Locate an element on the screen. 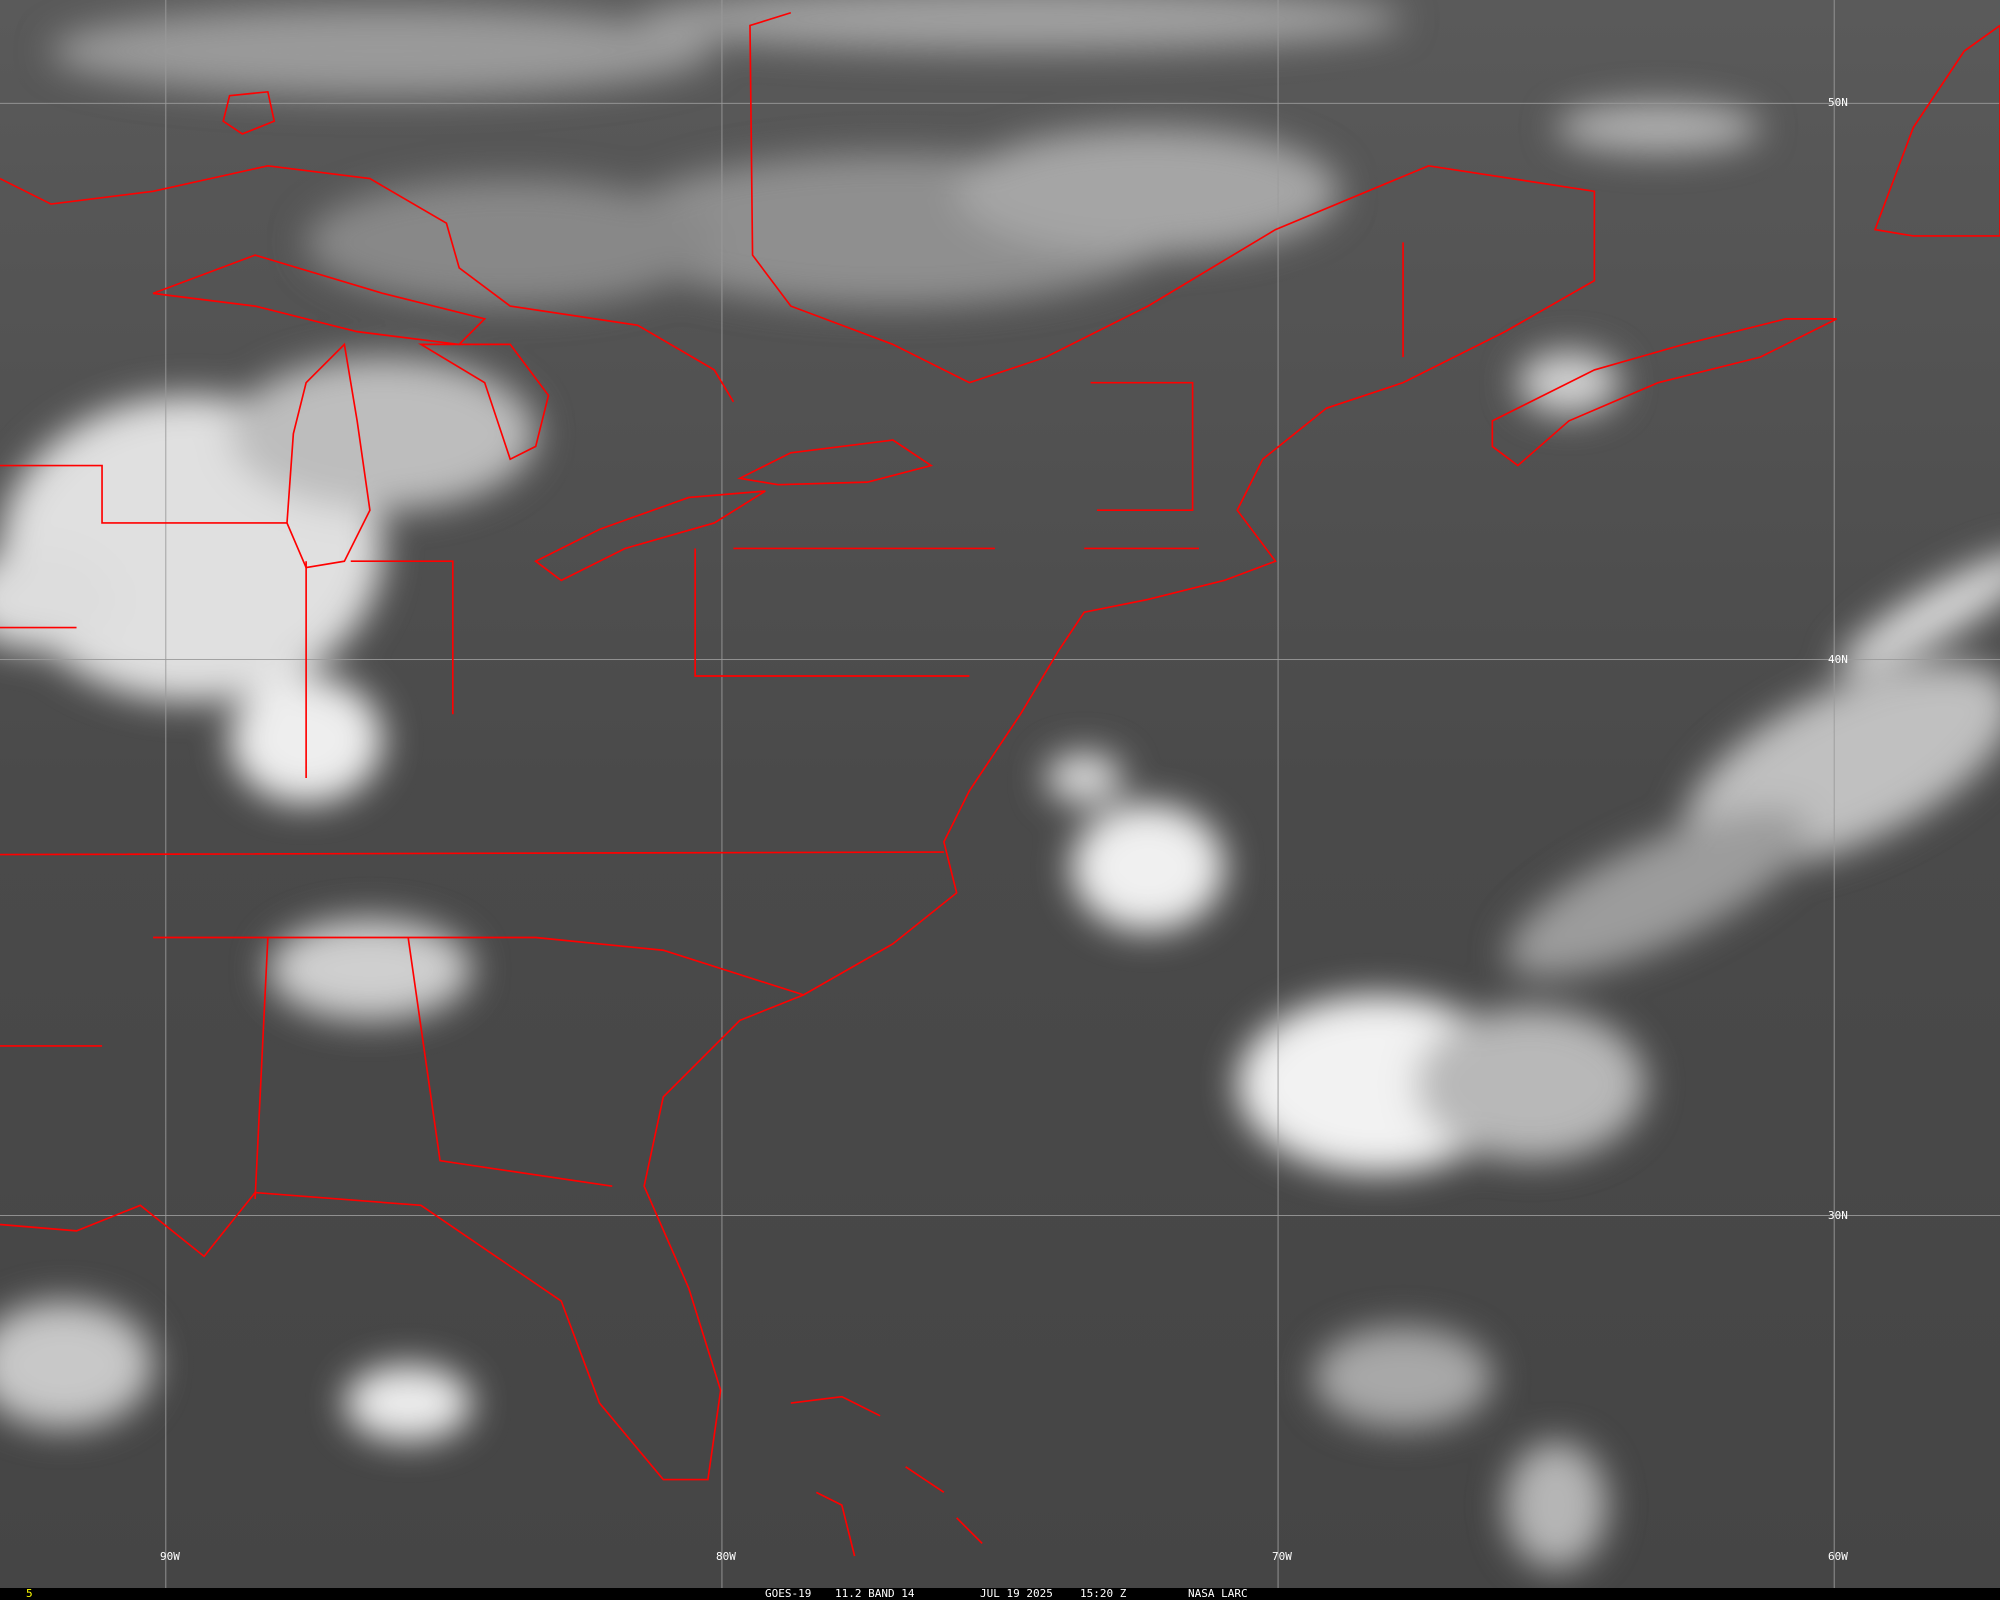  band-label: 11.2 BAND 14 is located at coordinates (875, 1593).